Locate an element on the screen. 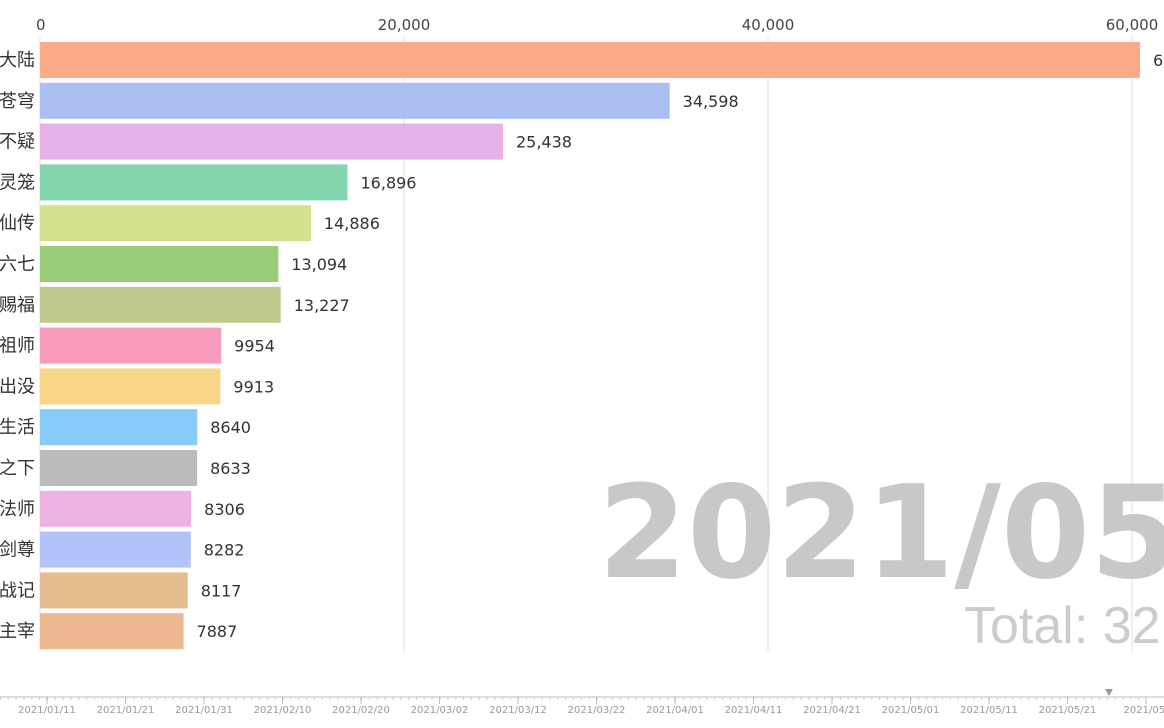 Image resolution: width=1164 pixels, height=728 pixels. value-label: 13,094 is located at coordinates (319, 264).